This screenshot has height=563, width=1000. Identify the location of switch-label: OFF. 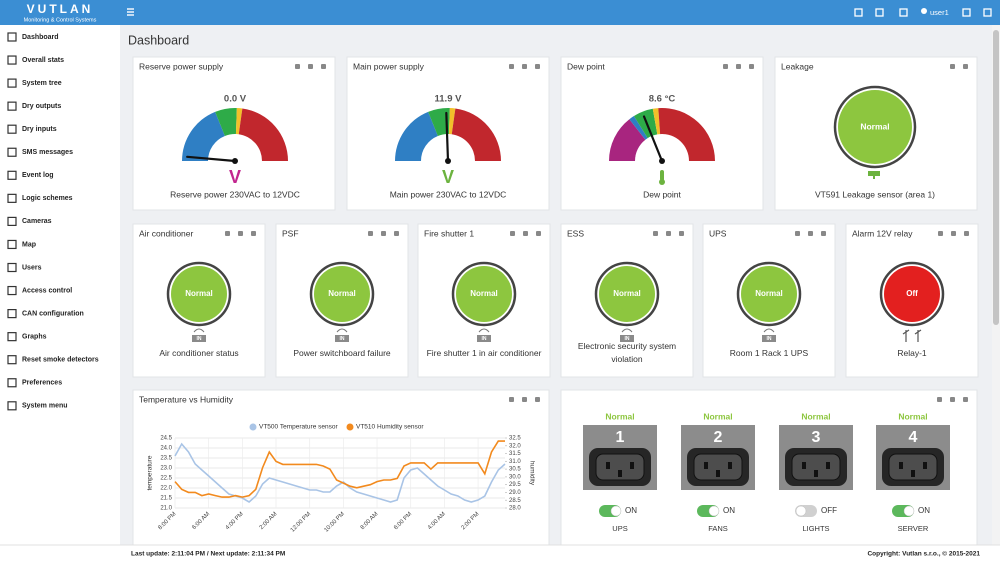
(829, 510).